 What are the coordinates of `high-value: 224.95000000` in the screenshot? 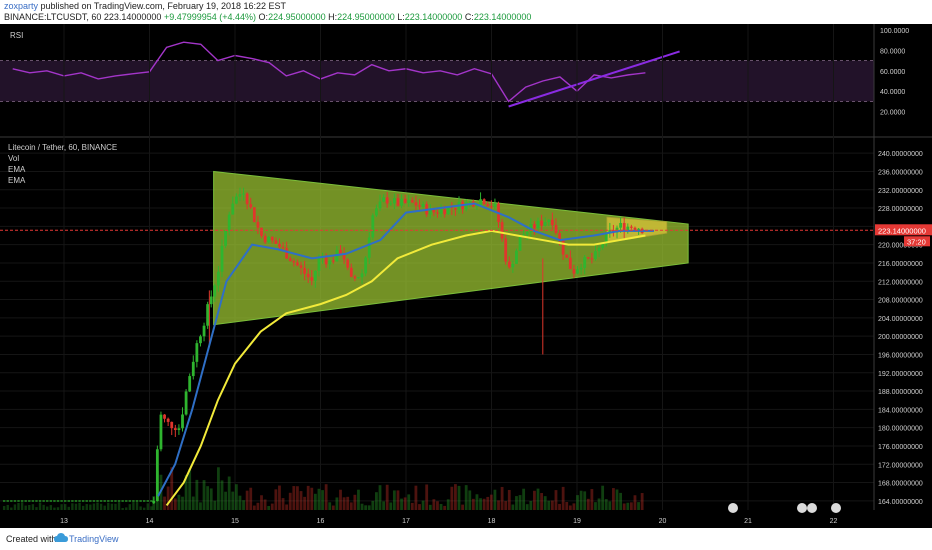 It's located at (366, 17).